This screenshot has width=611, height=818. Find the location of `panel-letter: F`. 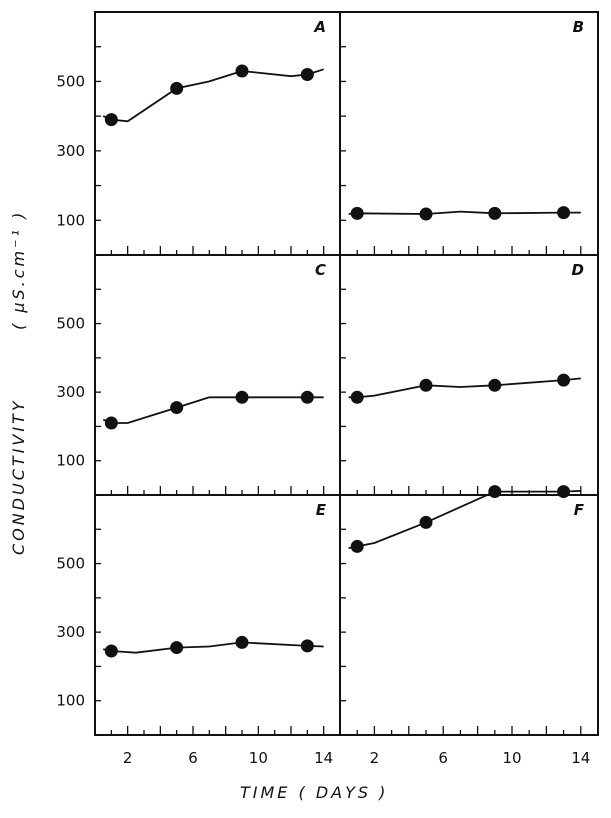

panel-letter: F is located at coordinates (579, 510).